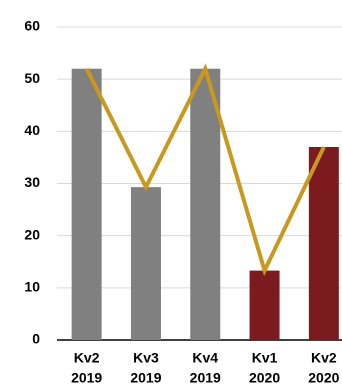 This screenshot has height=387, width=342. Describe the element at coordinates (265, 358) in the screenshot. I see `x-tick-label: Kv1` at that location.